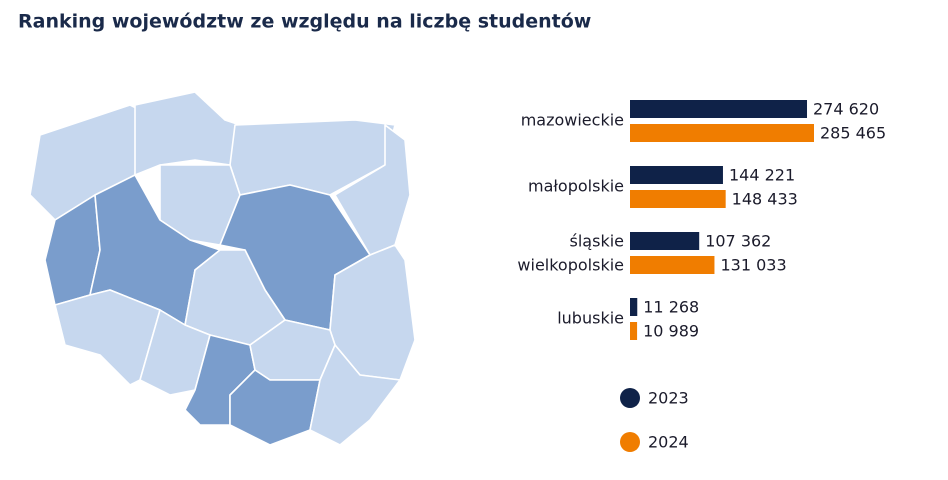 This screenshot has height=480, width=948. Describe the element at coordinates (597, 241) in the screenshot. I see `category-label: śląskie` at that location.